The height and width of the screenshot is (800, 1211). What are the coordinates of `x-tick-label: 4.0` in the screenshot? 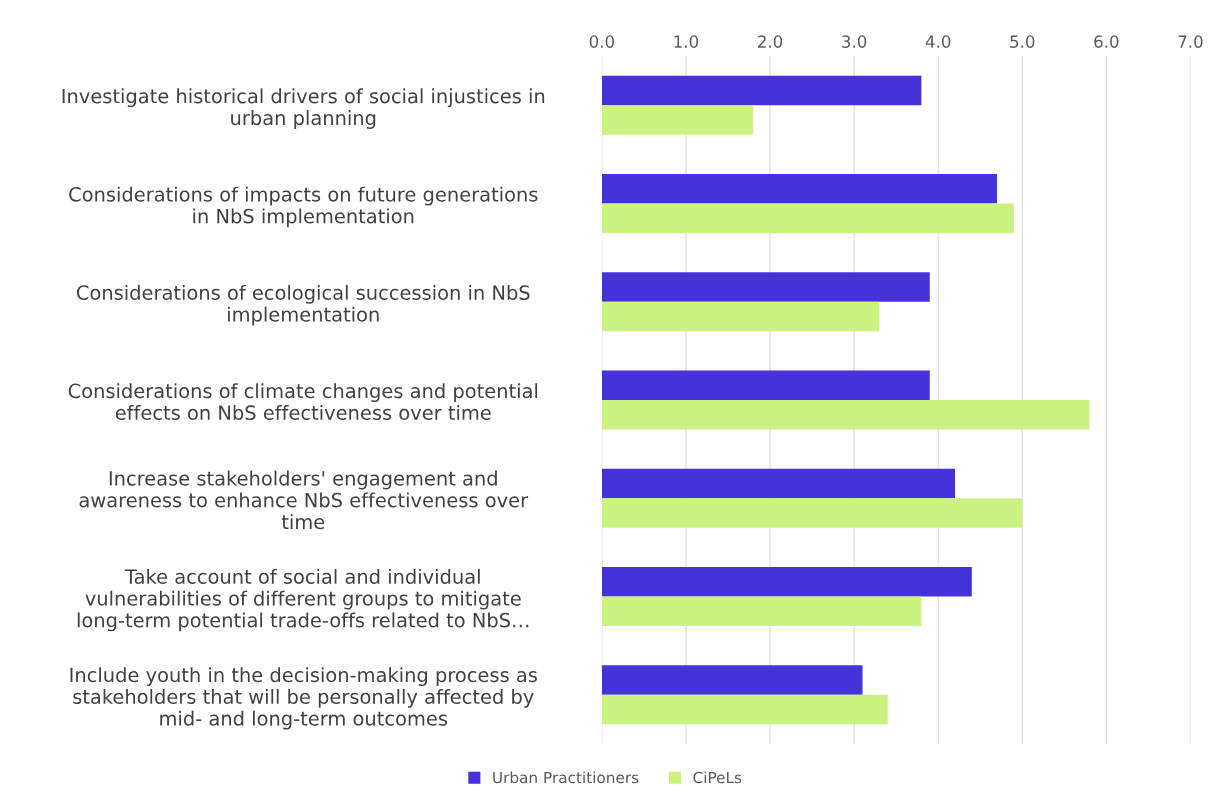 It's located at (938, 41).